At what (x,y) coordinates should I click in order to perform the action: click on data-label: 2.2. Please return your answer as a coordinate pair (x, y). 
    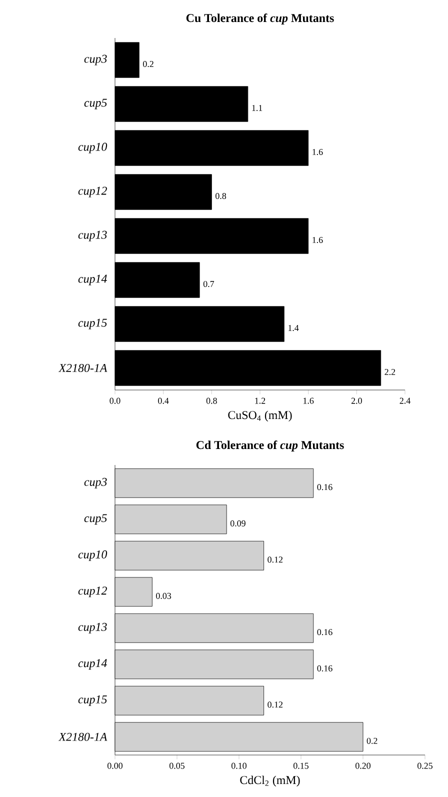
    Looking at the image, I should click on (390, 372).